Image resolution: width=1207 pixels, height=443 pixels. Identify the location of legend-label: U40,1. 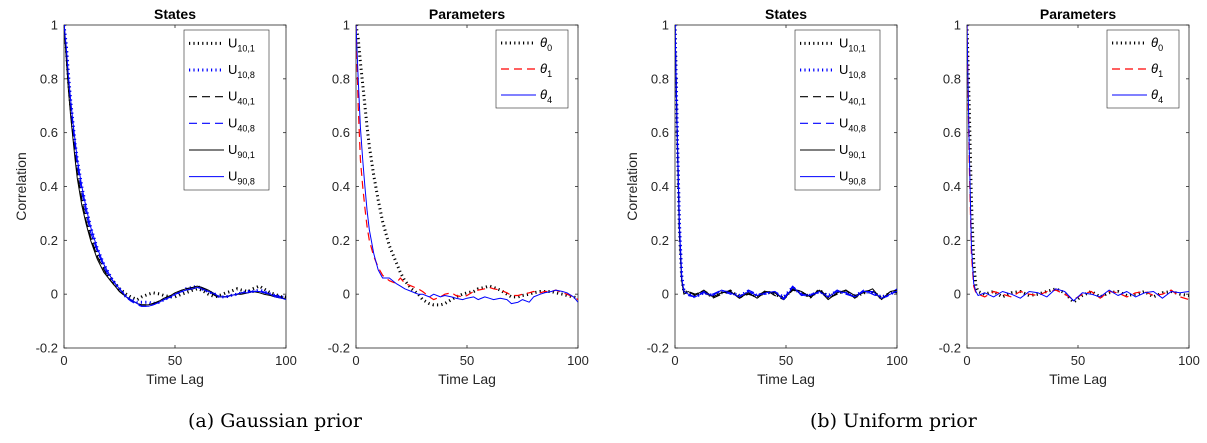
(852, 98).